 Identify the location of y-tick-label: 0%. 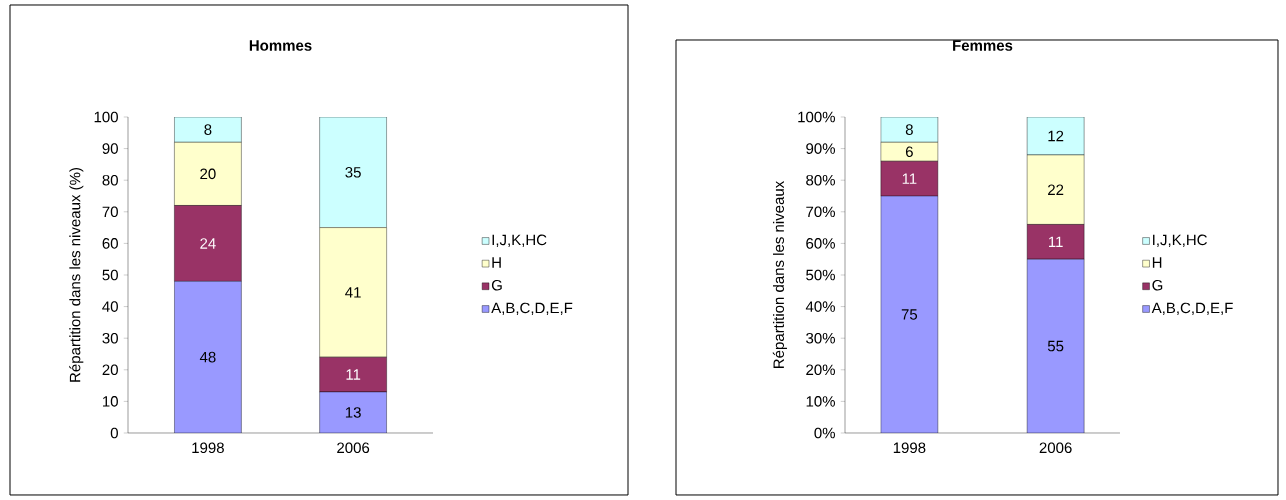
(824, 433).